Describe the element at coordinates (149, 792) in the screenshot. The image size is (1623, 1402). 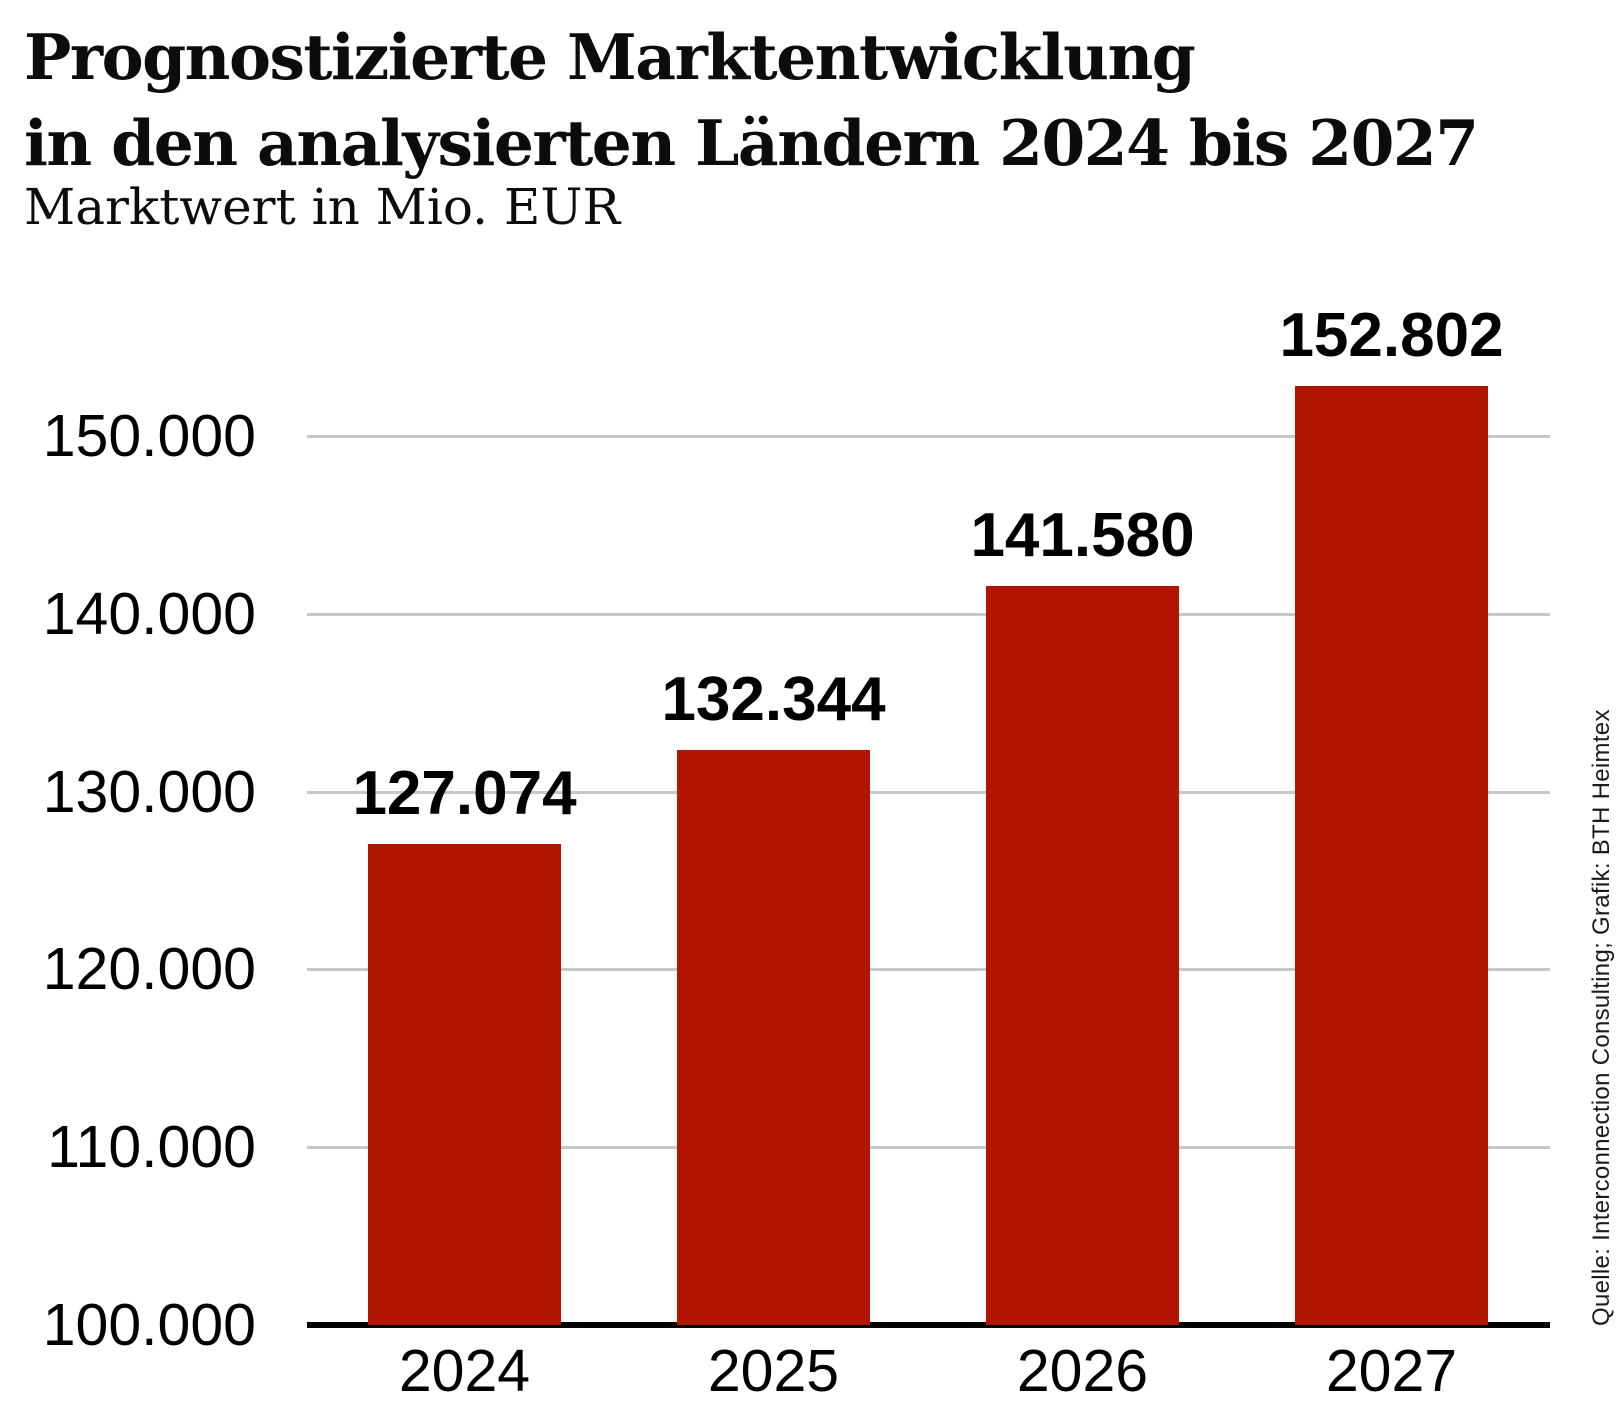
I see `y-tick-label: 130.000` at that location.